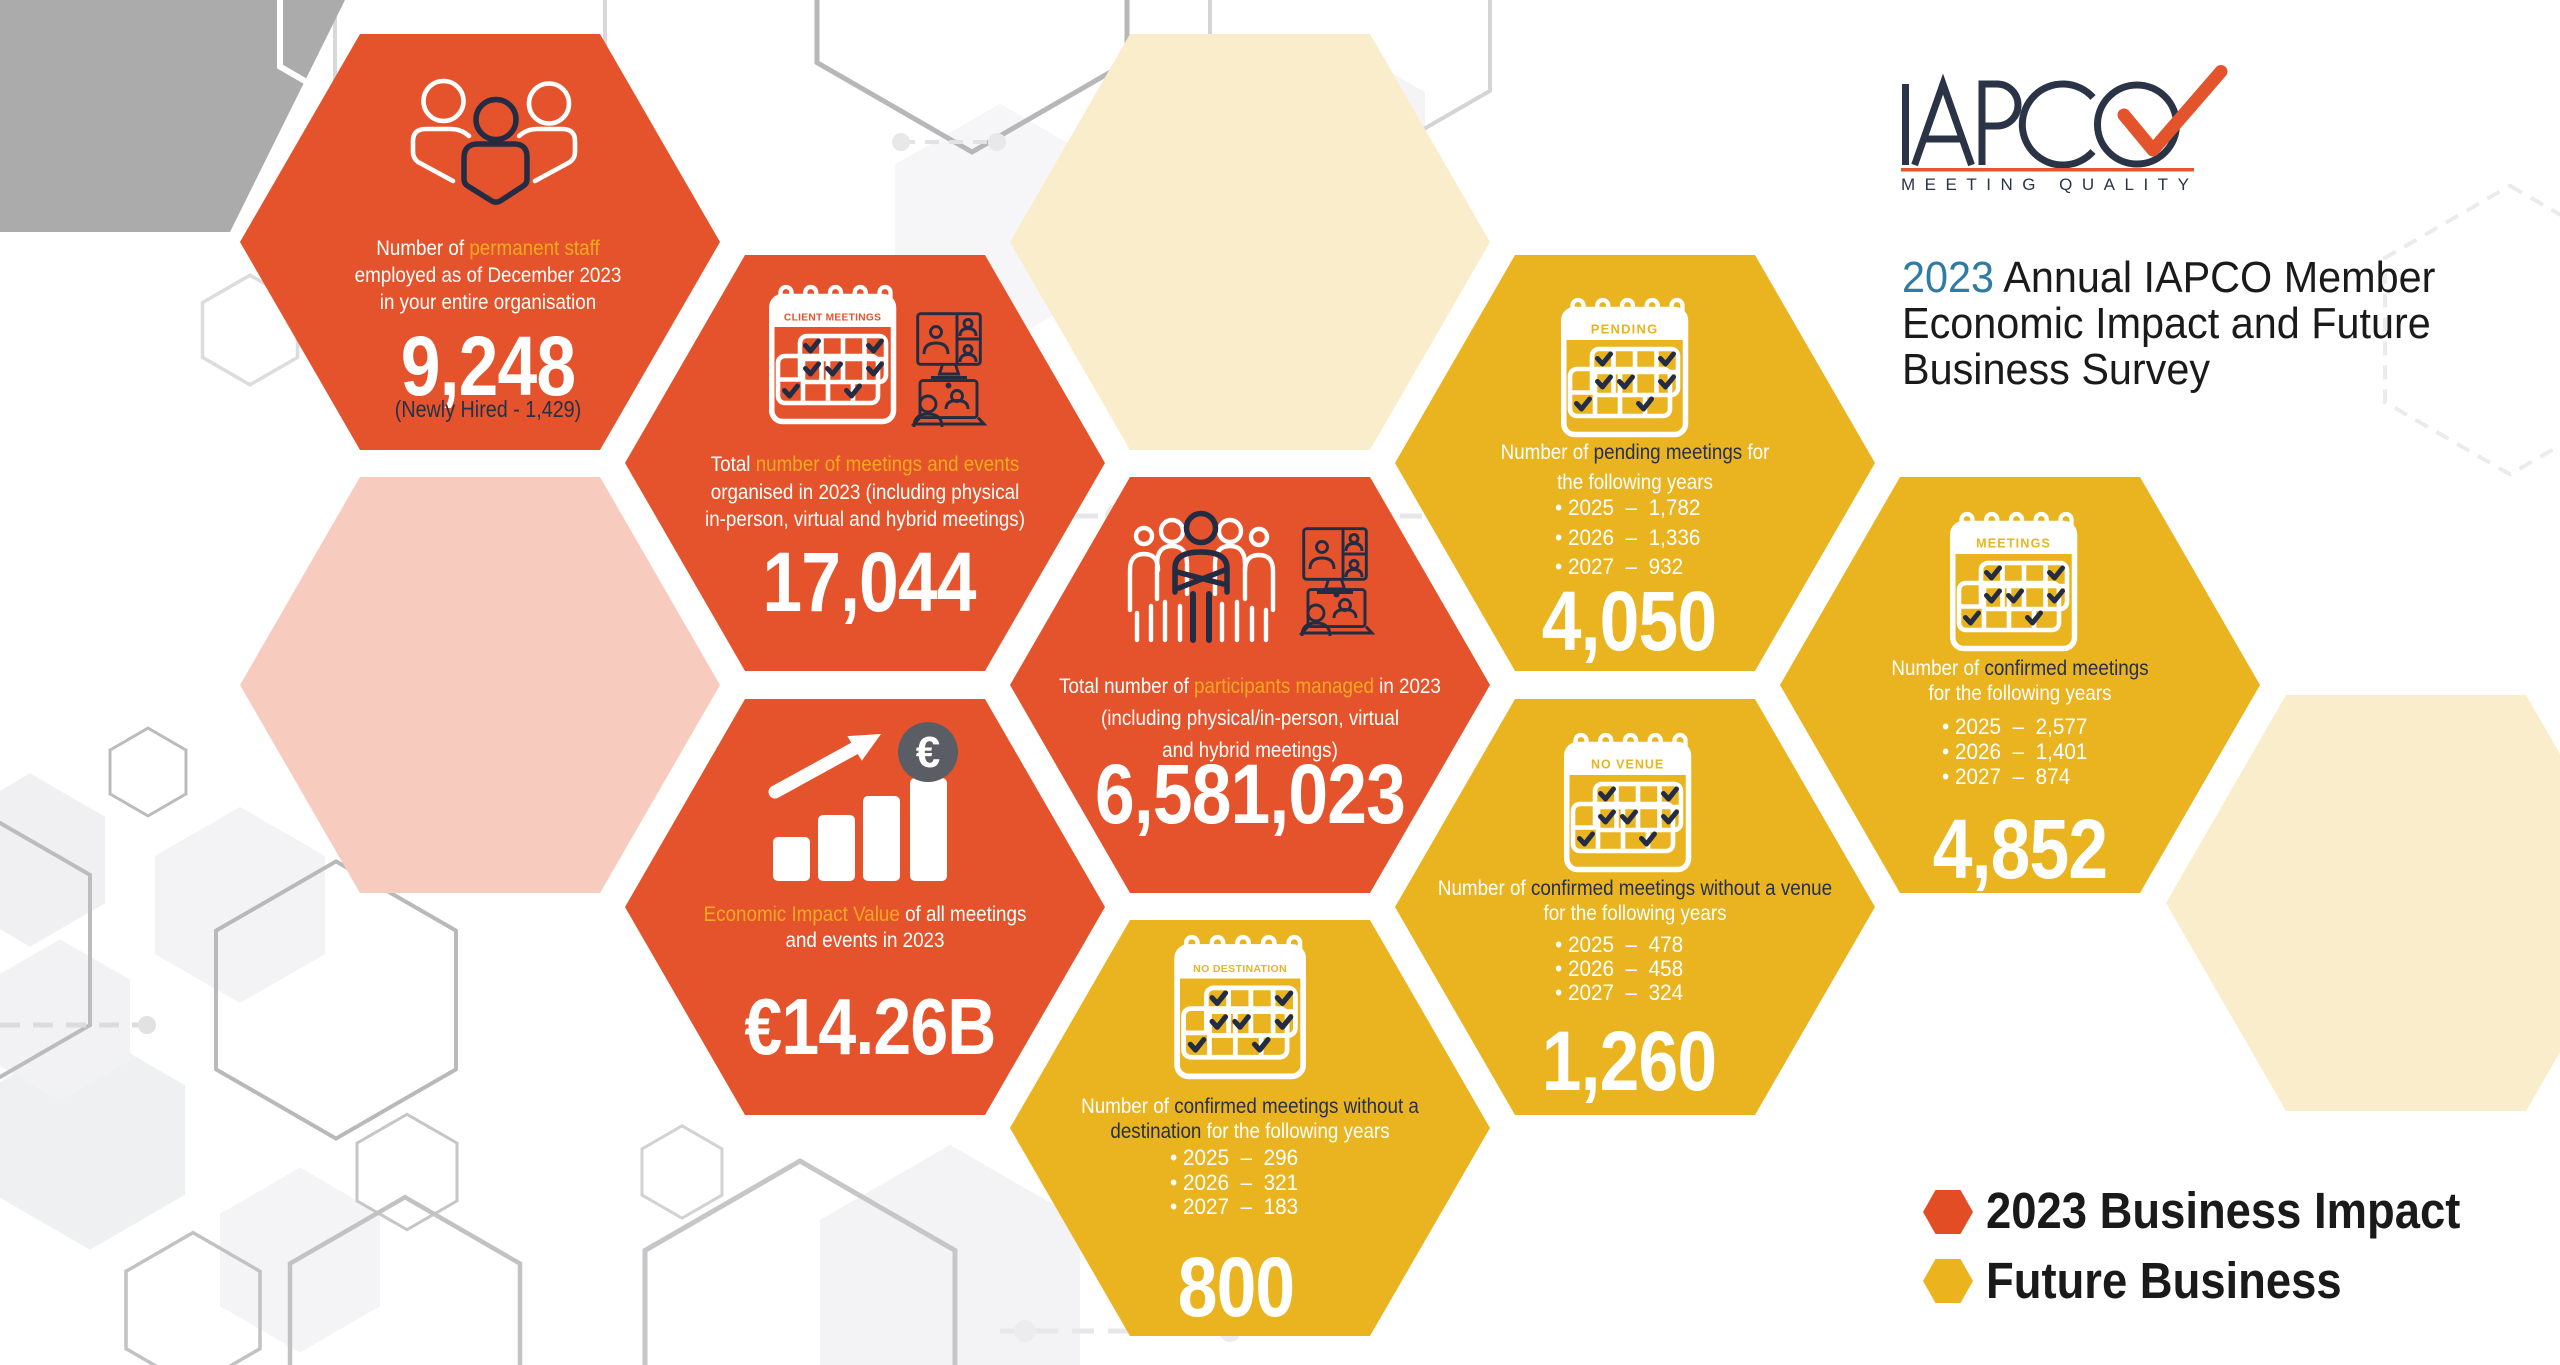 This screenshot has height=1365, width=2560. What do you see at coordinates (832, 318) in the screenshot?
I see `svg-text: CLIENT MEETINGS` at bounding box center [832, 318].